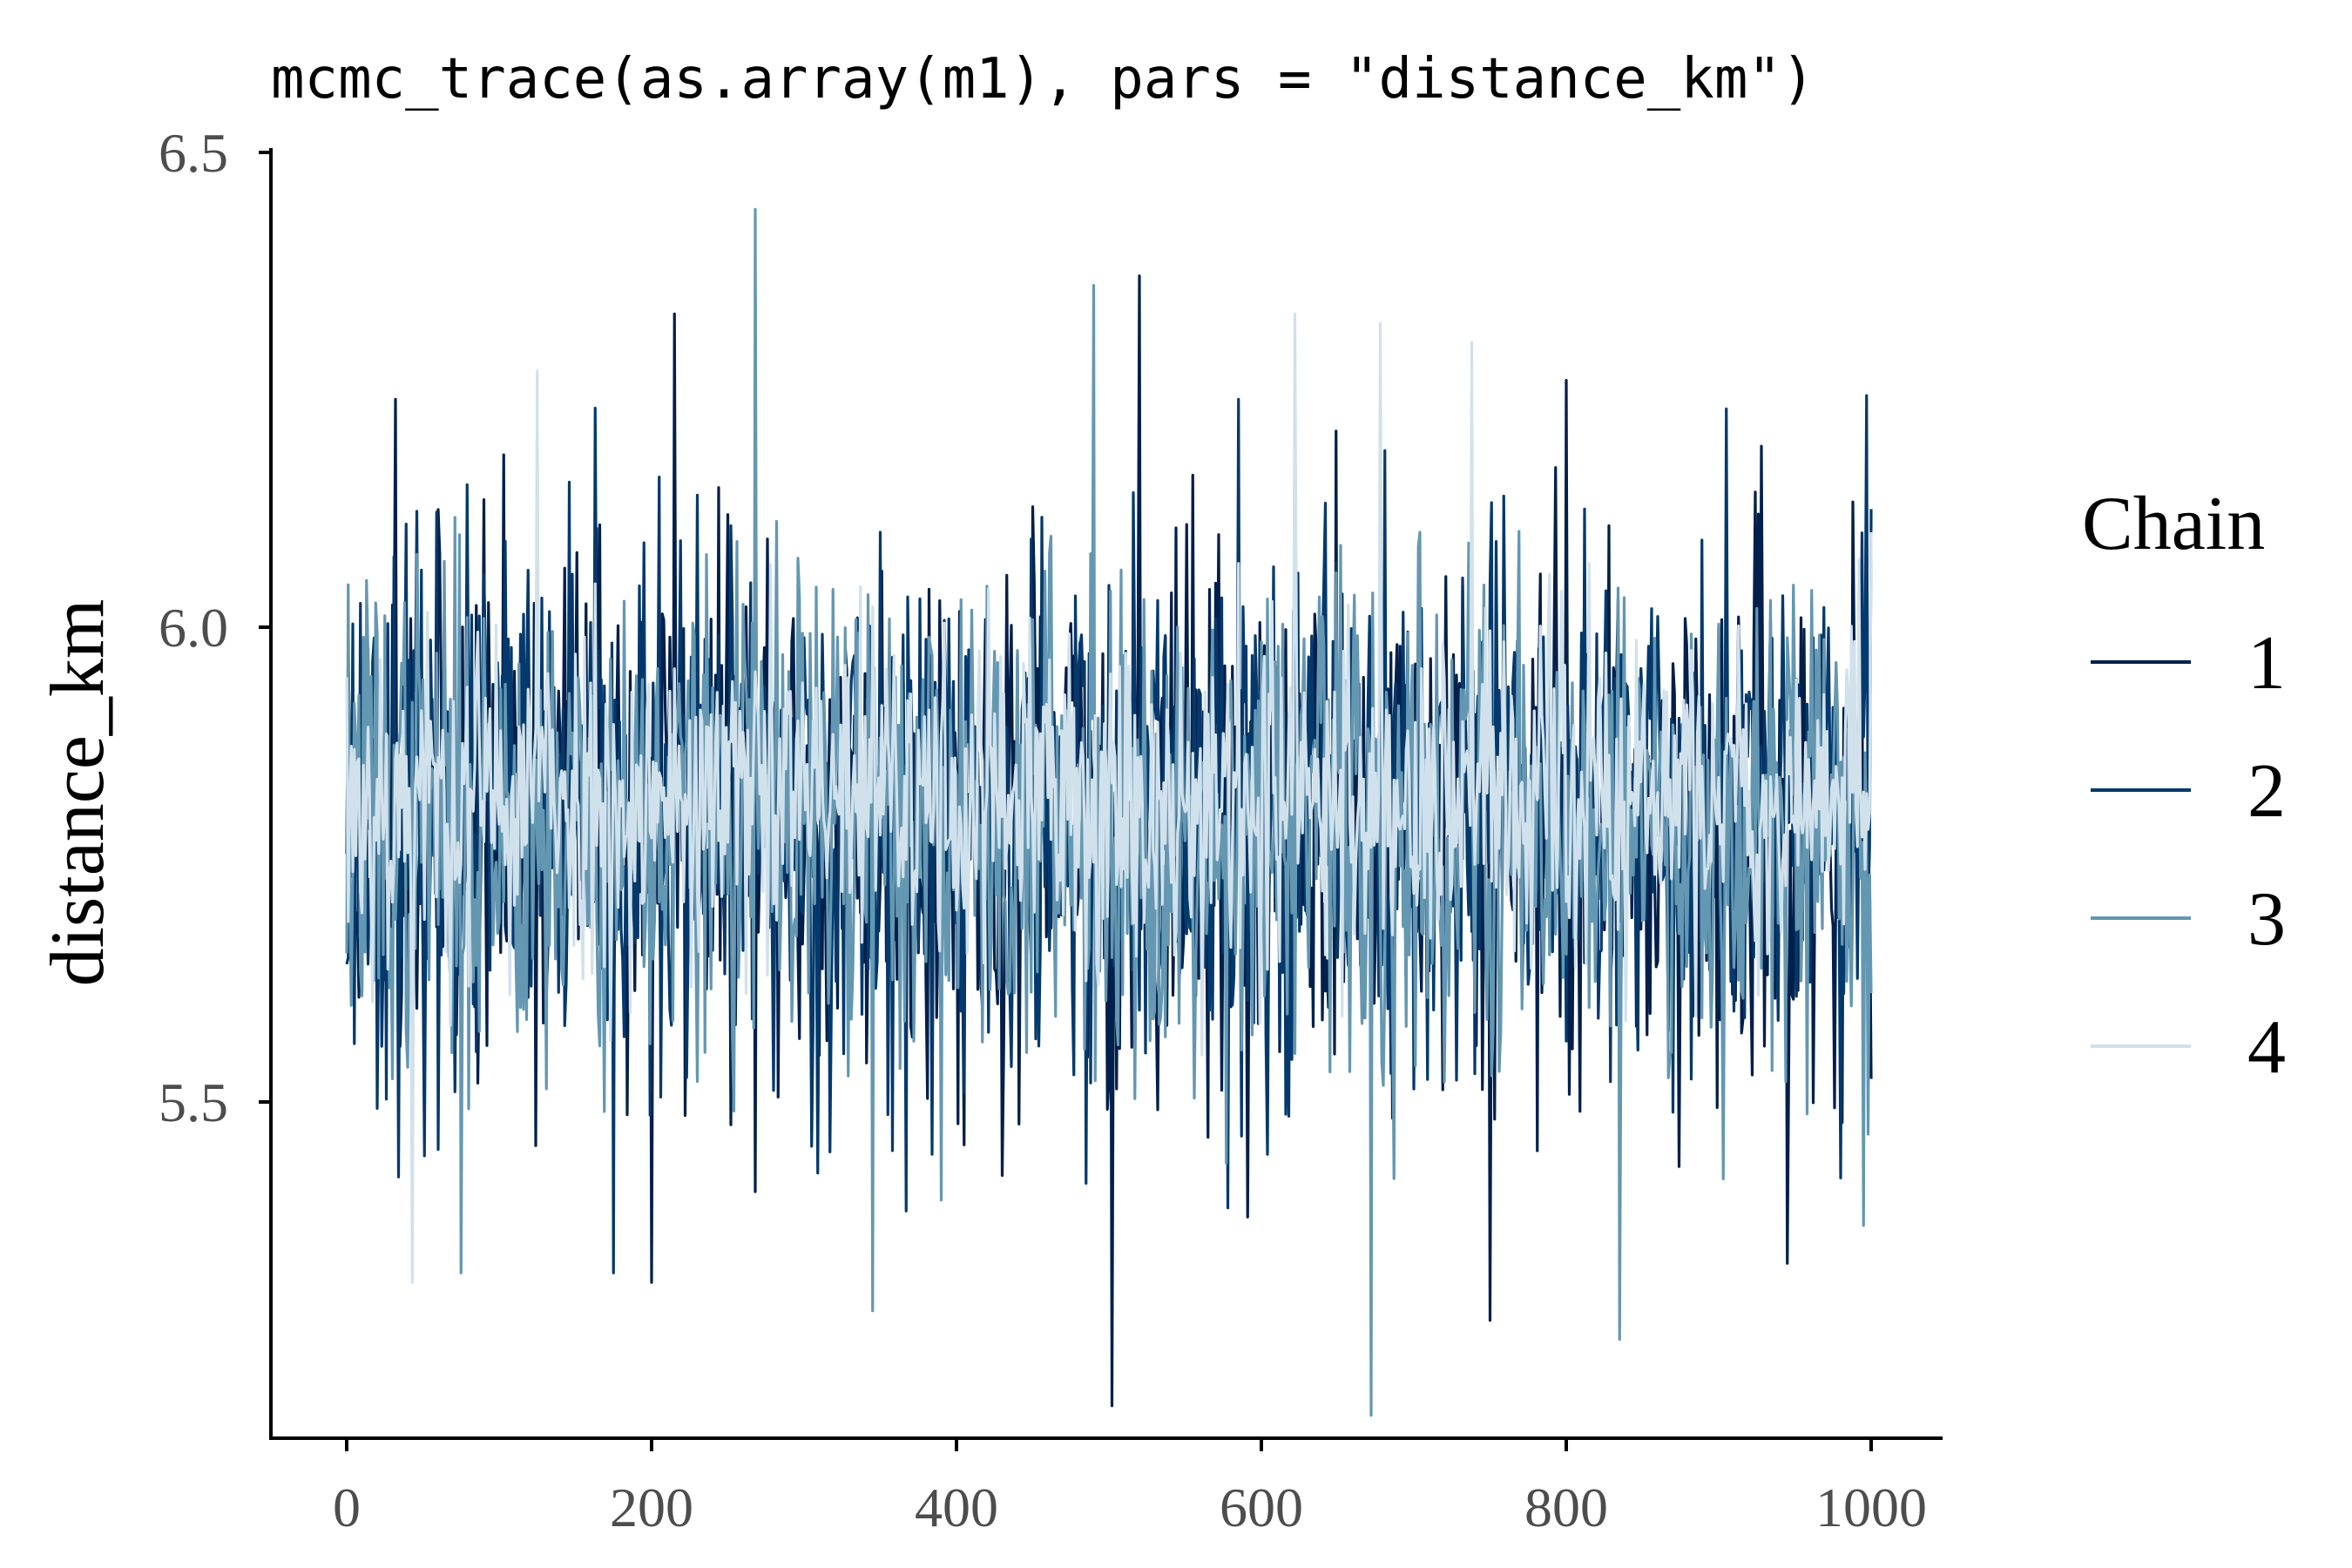  What do you see at coordinates (1871, 1507) in the screenshot?
I see `x-tick-label: 1000` at bounding box center [1871, 1507].